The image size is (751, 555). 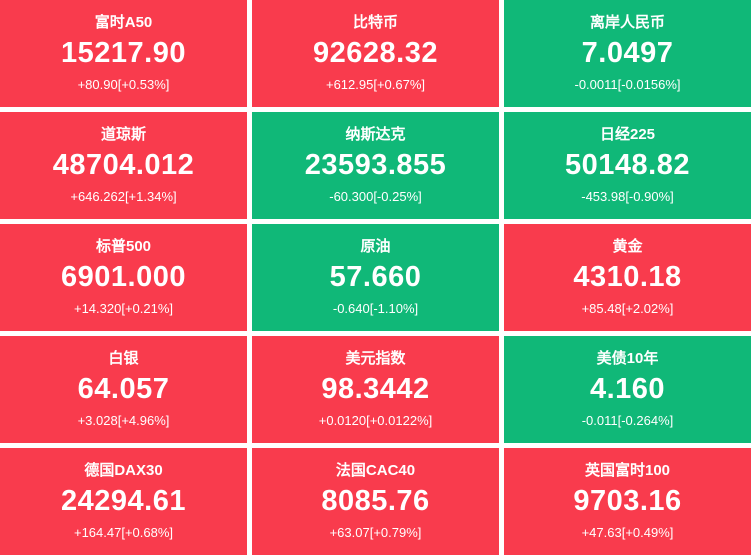 I want to click on instrument-name: 美债10年, so click(x=627, y=359).